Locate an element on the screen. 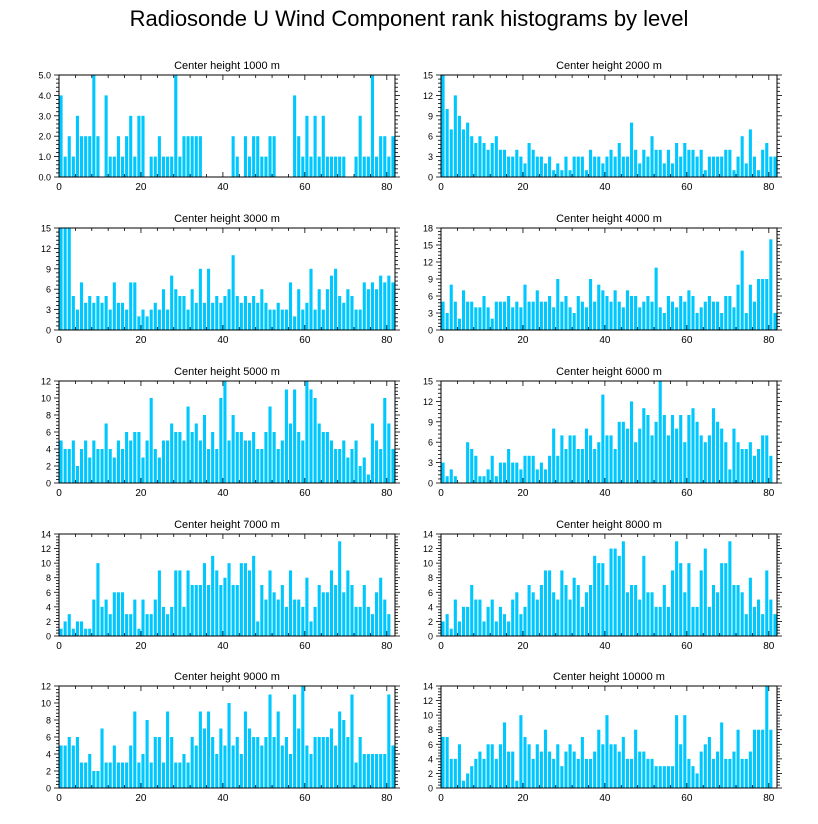 The width and height of the screenshot is (818, 824). panel-title: Center height 3000 m is located at coordinates (227, 219).